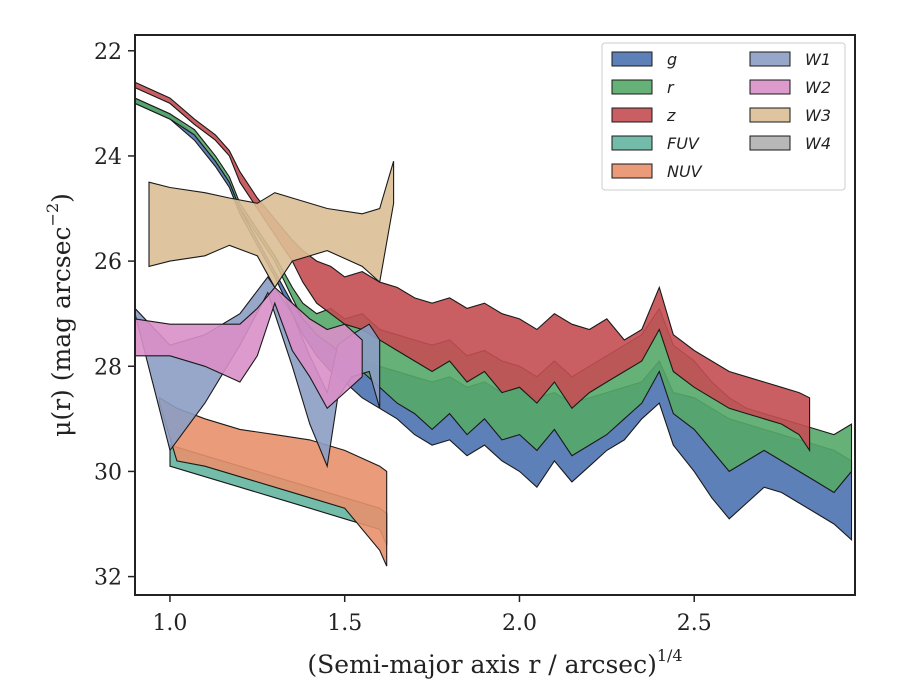 The image size is (900, 700). Describe the element at coordinates (770, 59) in the screenshot. I see `legend-swatch-w1` at that location.